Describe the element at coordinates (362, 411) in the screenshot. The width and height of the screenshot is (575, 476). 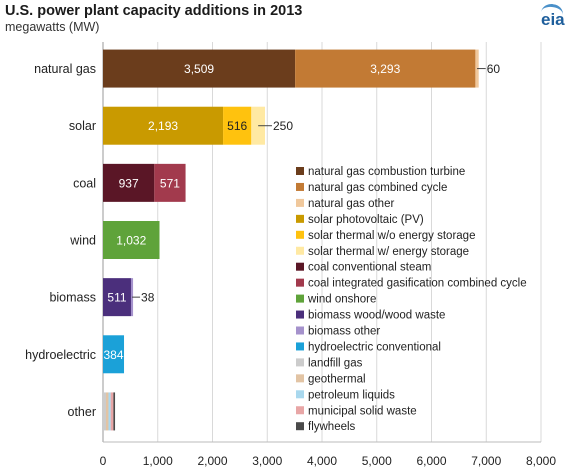
I see `legend-label: municipal solid waste` at that location.